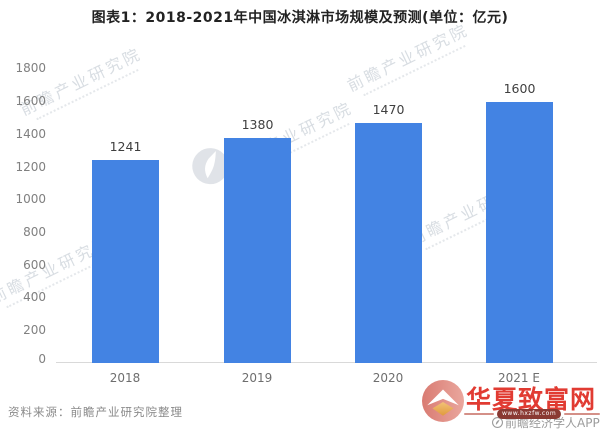  I want to click on x-axis-tick: 2018, so click(125, 378).